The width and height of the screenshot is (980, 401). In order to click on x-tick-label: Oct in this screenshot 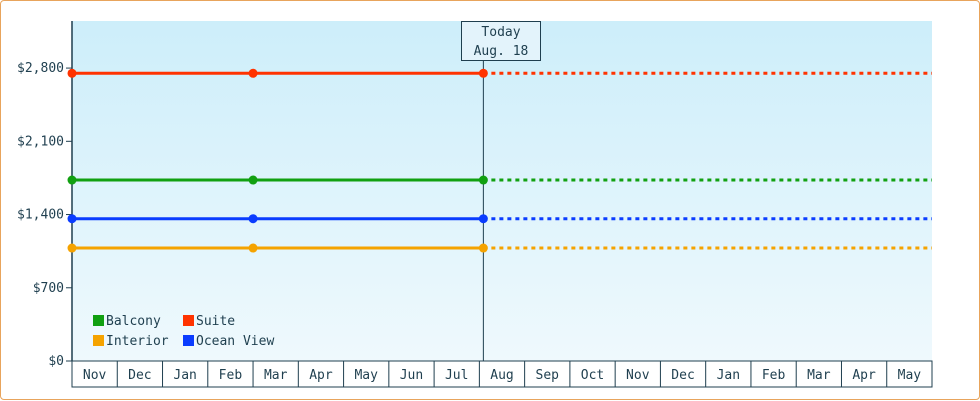, I will do `click(592, 375)`.